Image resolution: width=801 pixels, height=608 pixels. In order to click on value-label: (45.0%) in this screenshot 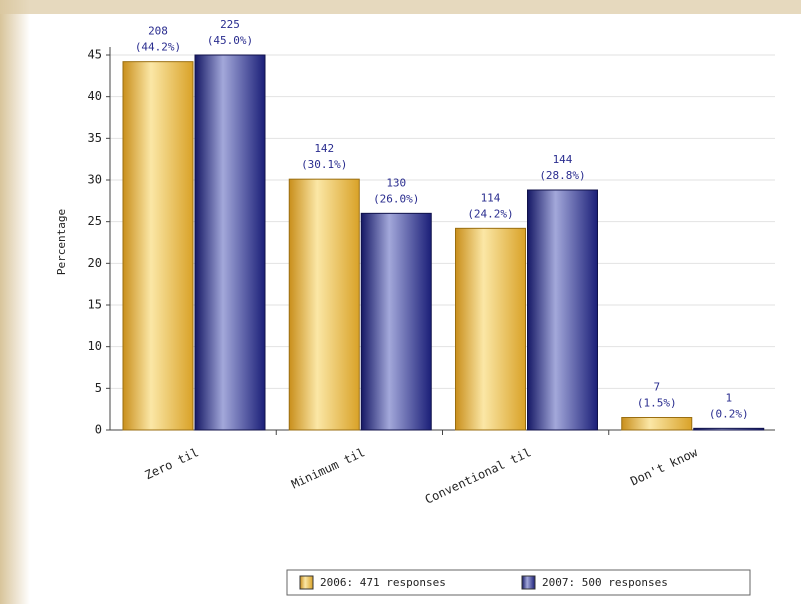, I will do `click(230, 40)`.